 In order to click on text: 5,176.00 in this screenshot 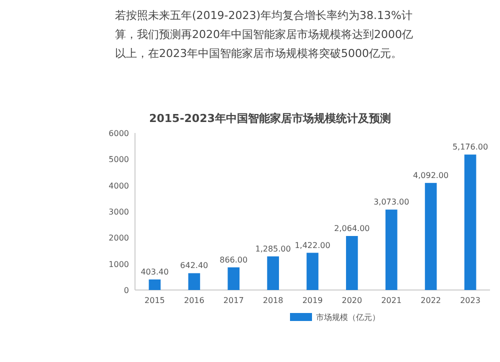, I will do `click(470, 147)`.